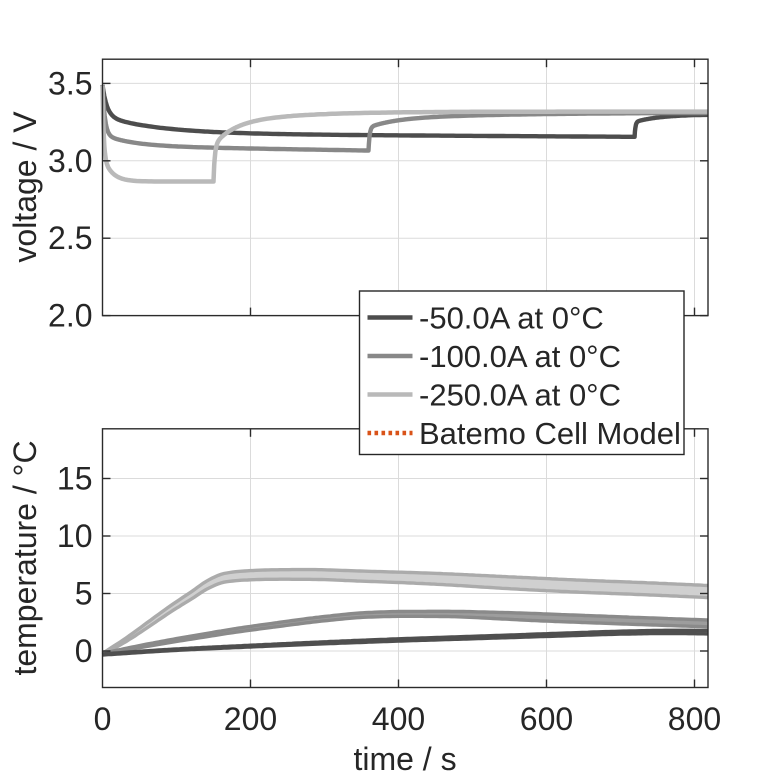  What do you see at coordinates (70, 83) in the screenshot?
I see `svg-text: 3.5` at bounding box center [70, 83].